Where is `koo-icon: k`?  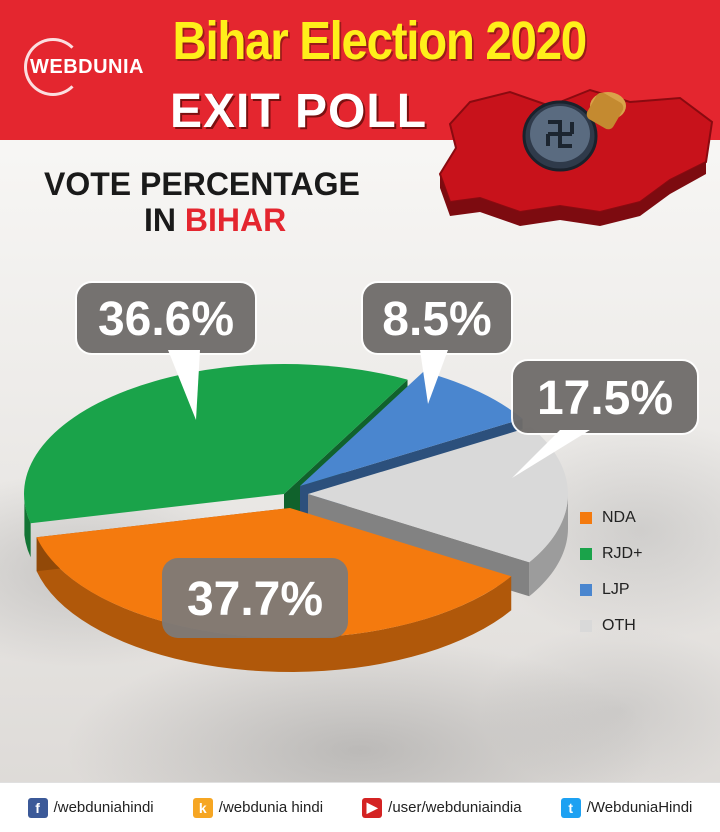 koo-icon: k is located at coordinates (202, 807).